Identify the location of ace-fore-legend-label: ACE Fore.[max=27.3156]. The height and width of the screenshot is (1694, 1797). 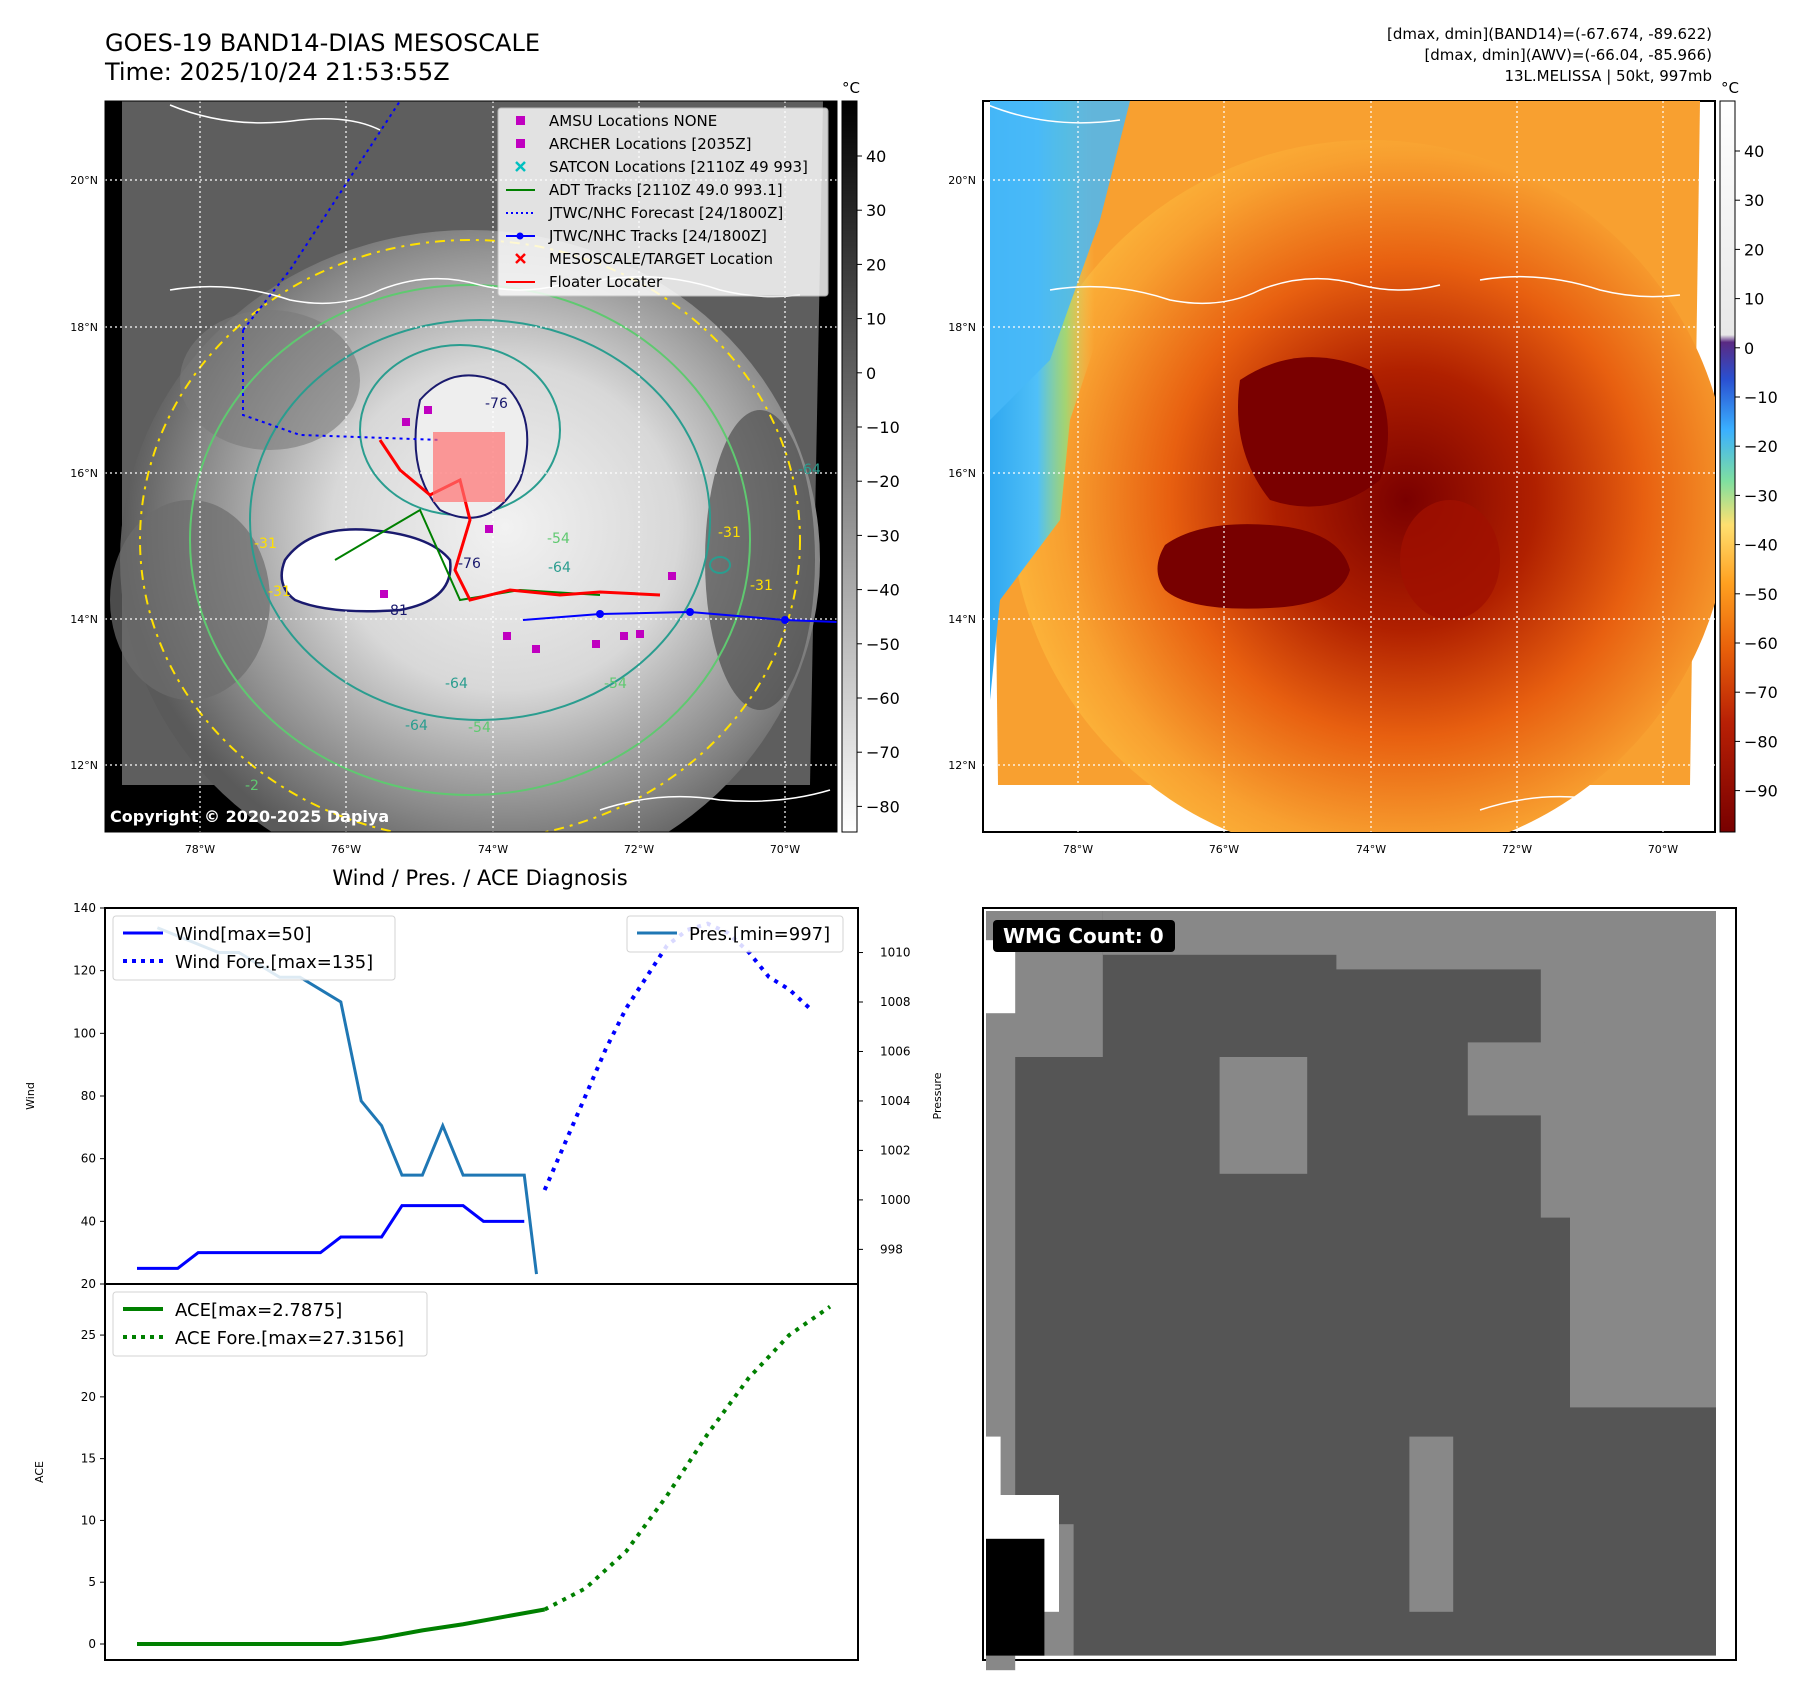
(289, 1338).